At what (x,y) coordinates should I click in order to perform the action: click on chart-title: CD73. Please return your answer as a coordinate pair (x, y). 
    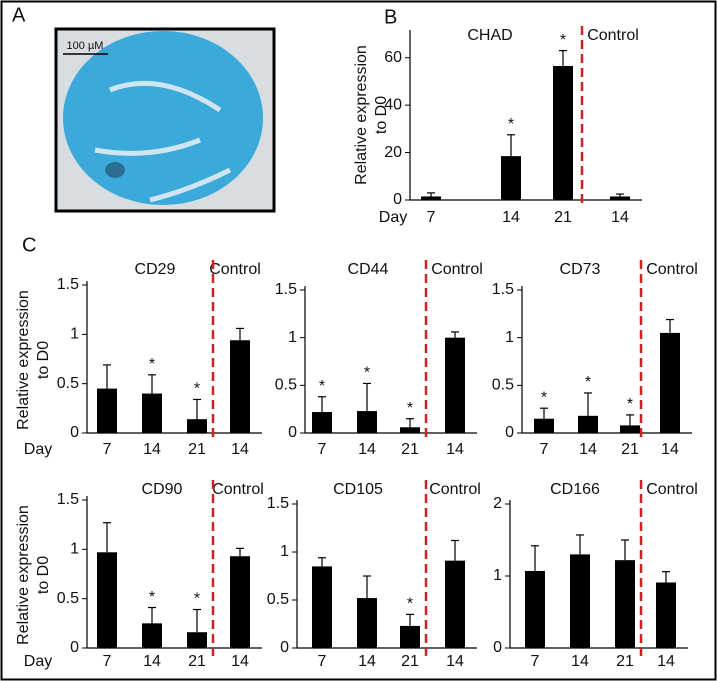
    Looking at the image, I should click on (580, 269).